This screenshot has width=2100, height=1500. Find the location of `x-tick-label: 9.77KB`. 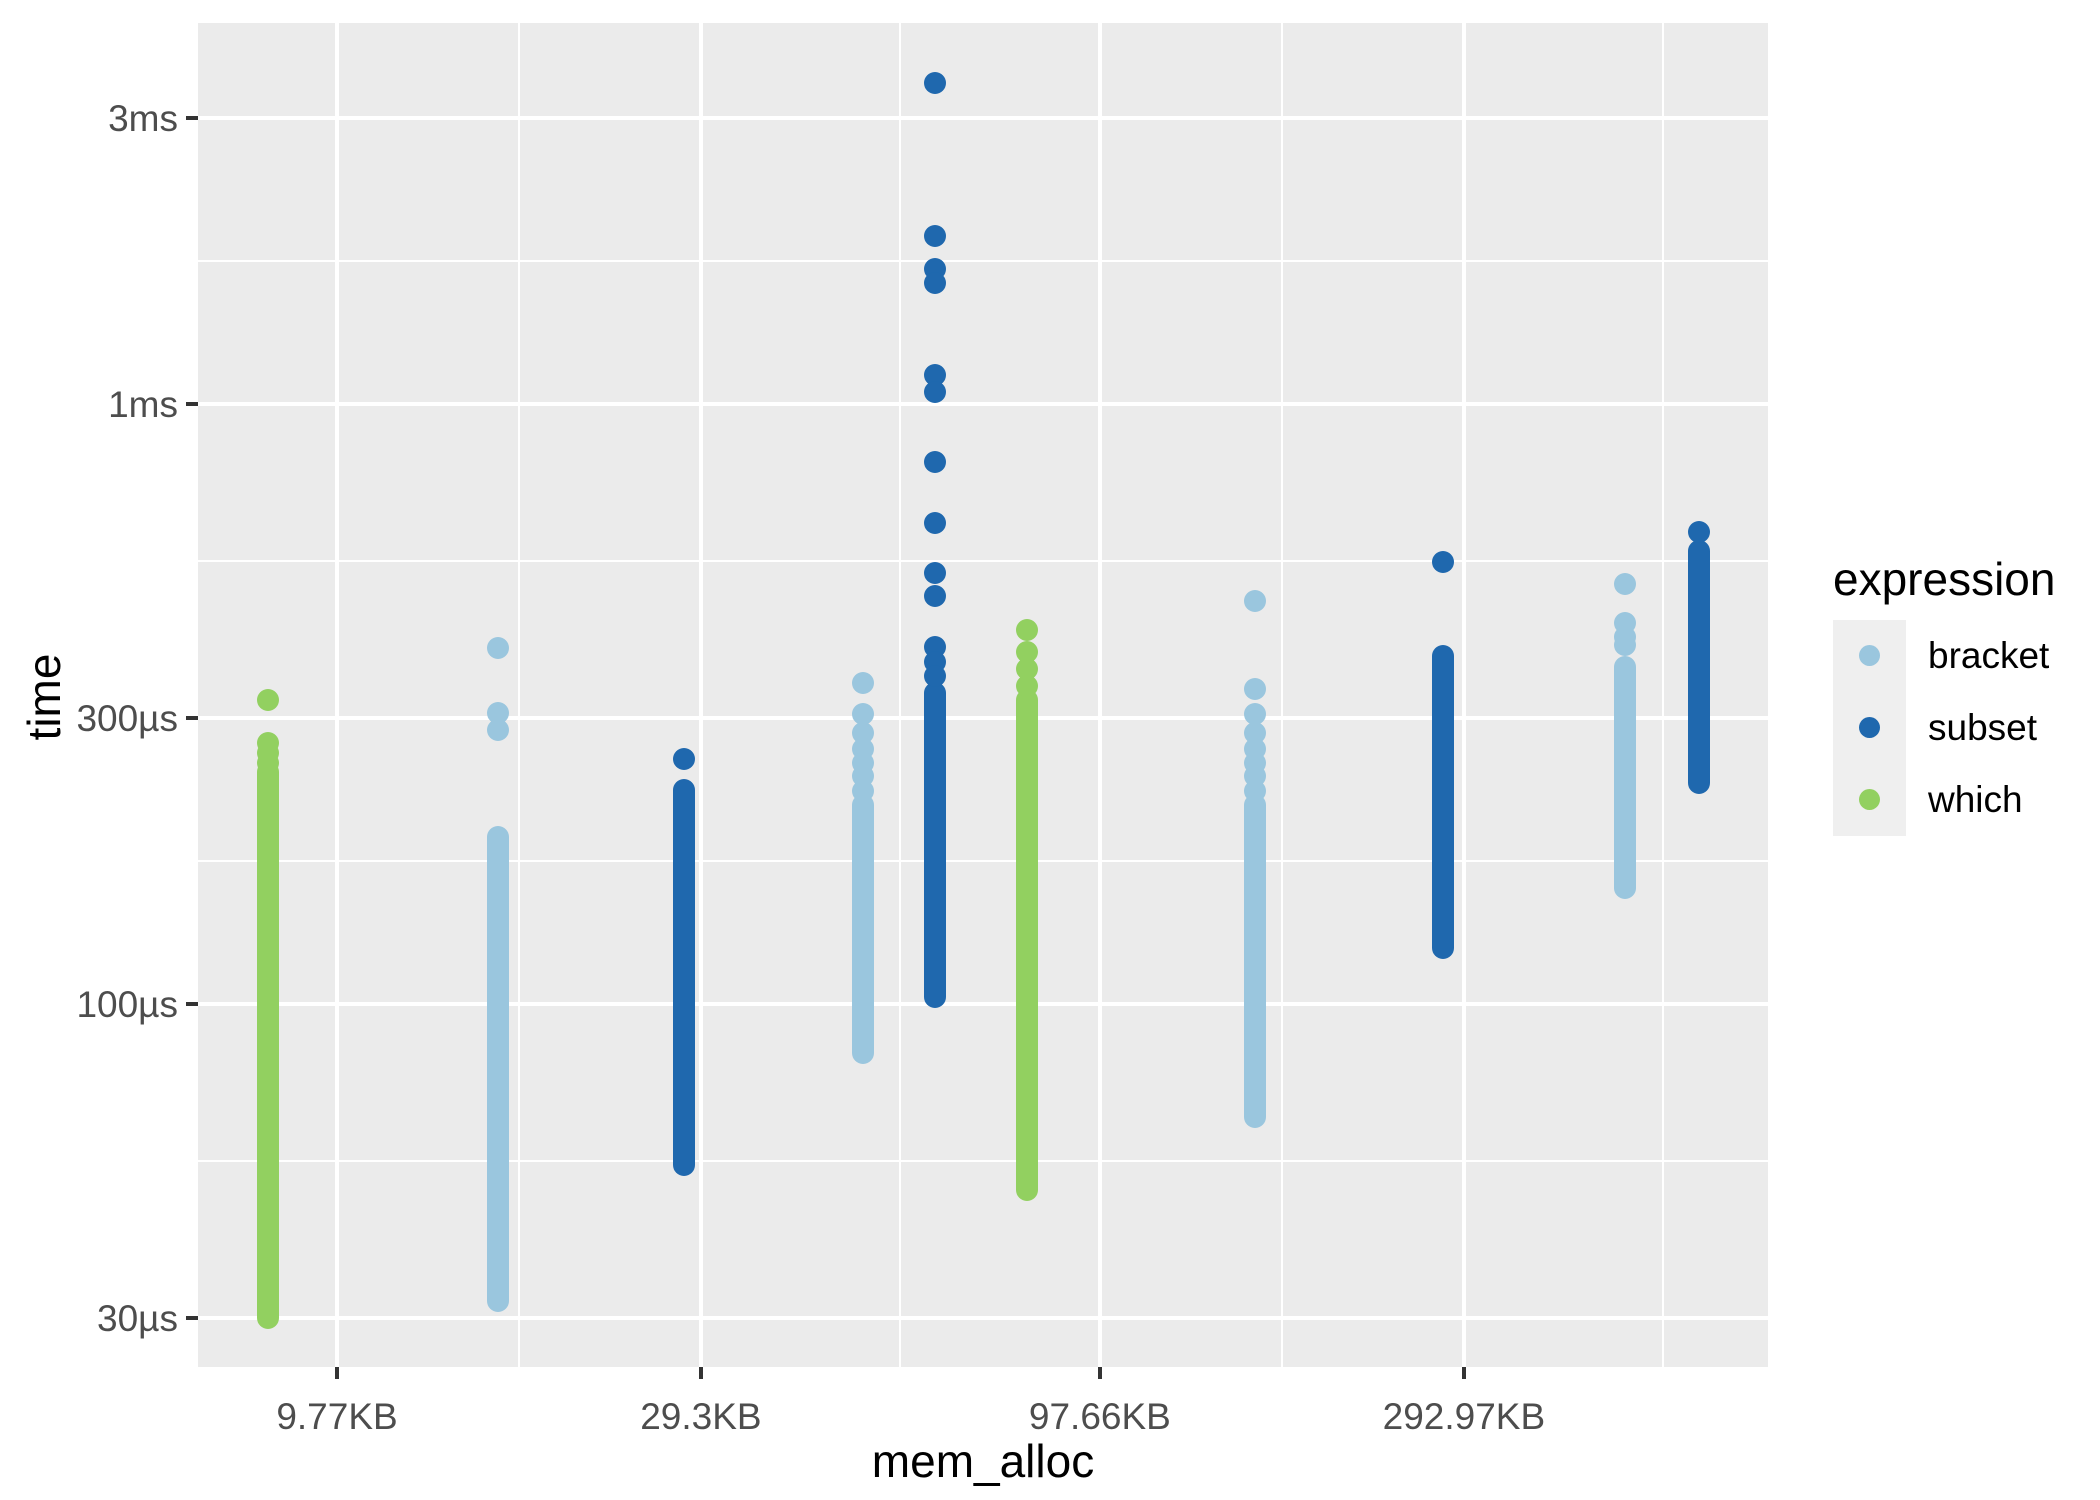

x-tick-label: 9.77KB is located at coordinates (337, 1416).